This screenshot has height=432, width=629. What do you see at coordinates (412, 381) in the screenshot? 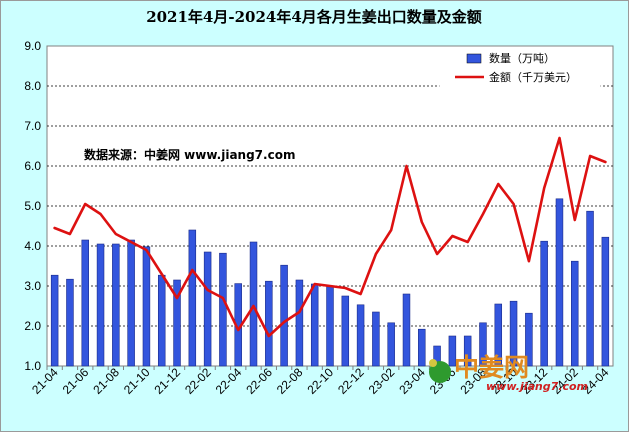
I see `x-tick-label: 23-04` at bounding box center [412, 381].